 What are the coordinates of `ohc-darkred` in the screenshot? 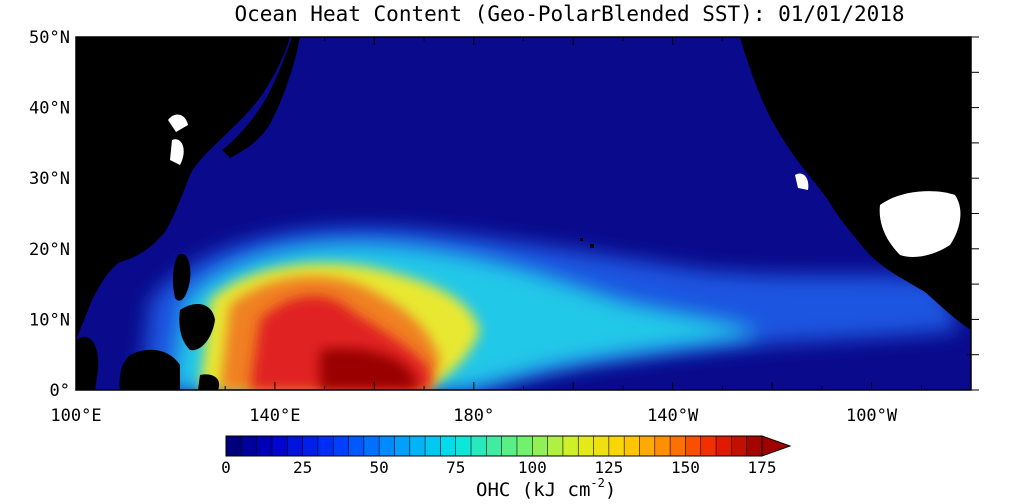 It's located at (370, 369).